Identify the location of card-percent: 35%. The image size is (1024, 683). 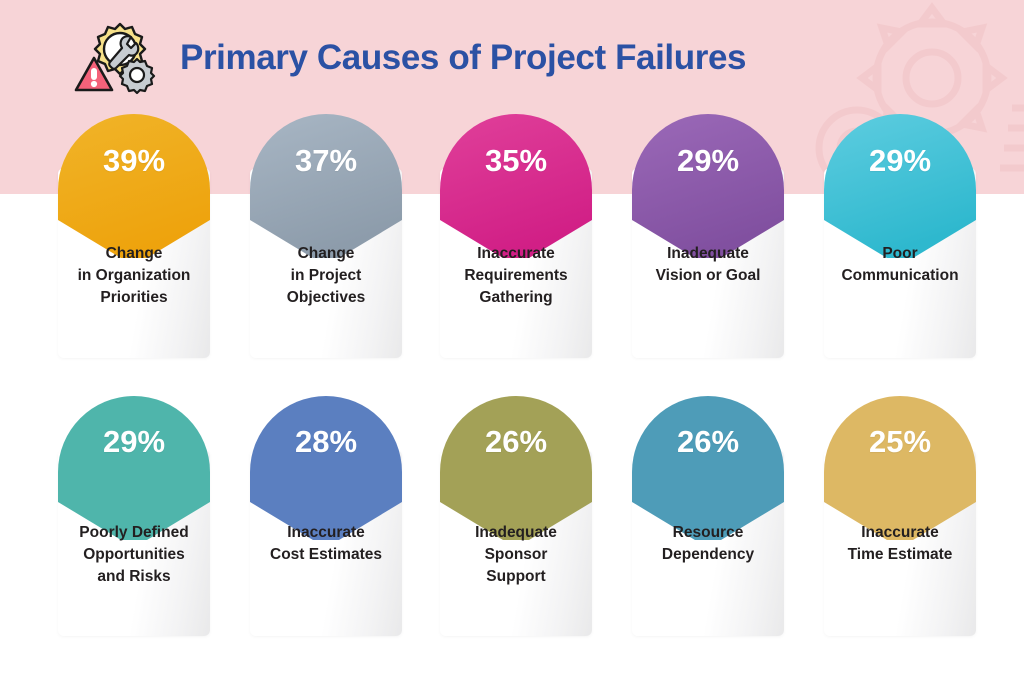
(516, 160).